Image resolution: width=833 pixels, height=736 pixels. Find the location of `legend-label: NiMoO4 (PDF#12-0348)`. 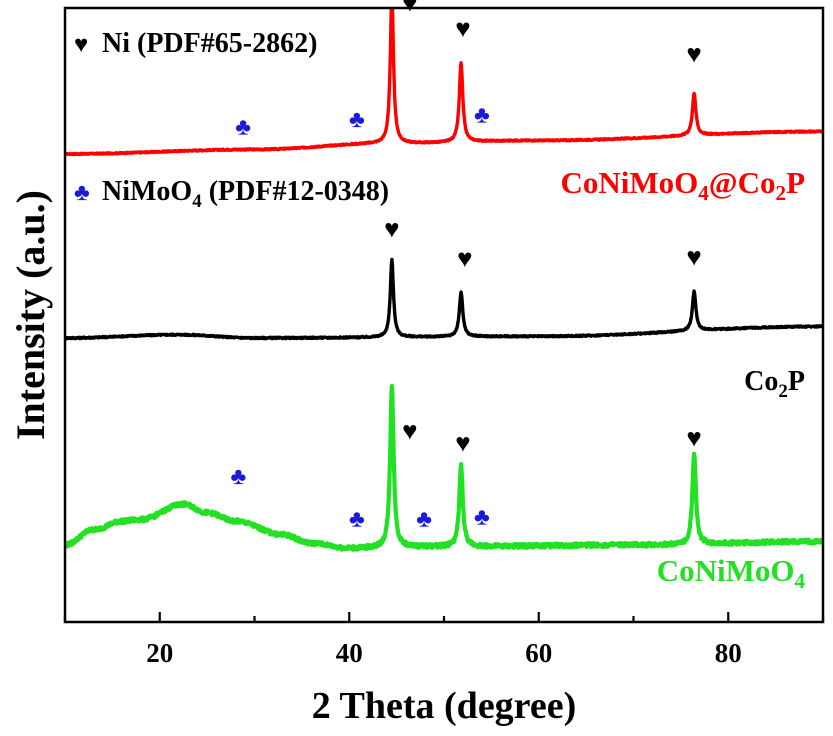

legend-label: NiMoO4 (PDF#12-0348) is located at coordinates (245, 194).